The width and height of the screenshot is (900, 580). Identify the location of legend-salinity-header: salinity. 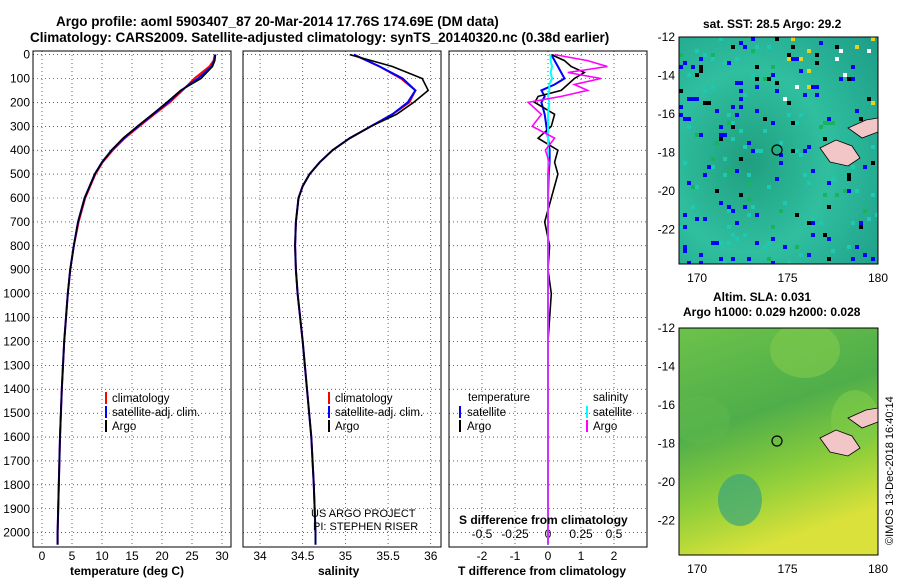
(610, 398).